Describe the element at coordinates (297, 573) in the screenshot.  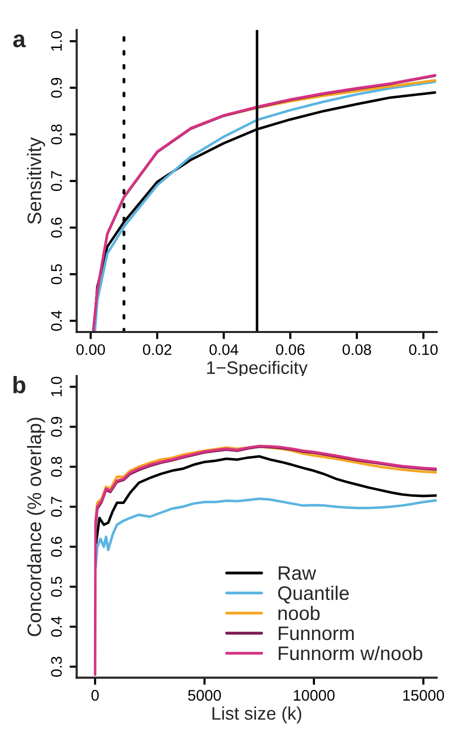
I see `legend-label: Raw` at that location.